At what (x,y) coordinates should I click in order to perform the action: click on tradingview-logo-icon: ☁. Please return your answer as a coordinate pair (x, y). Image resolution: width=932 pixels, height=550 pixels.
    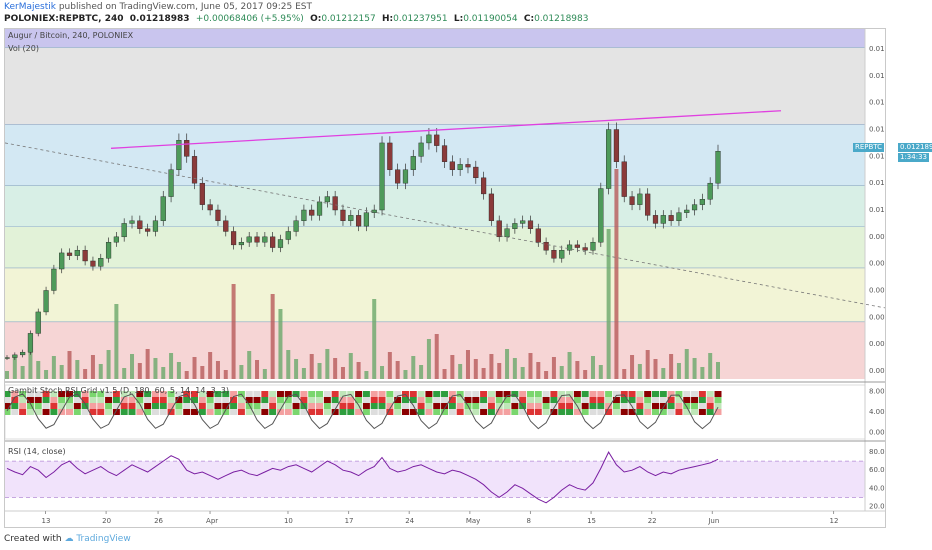
    Looking at the image, I should click on (69, 539).